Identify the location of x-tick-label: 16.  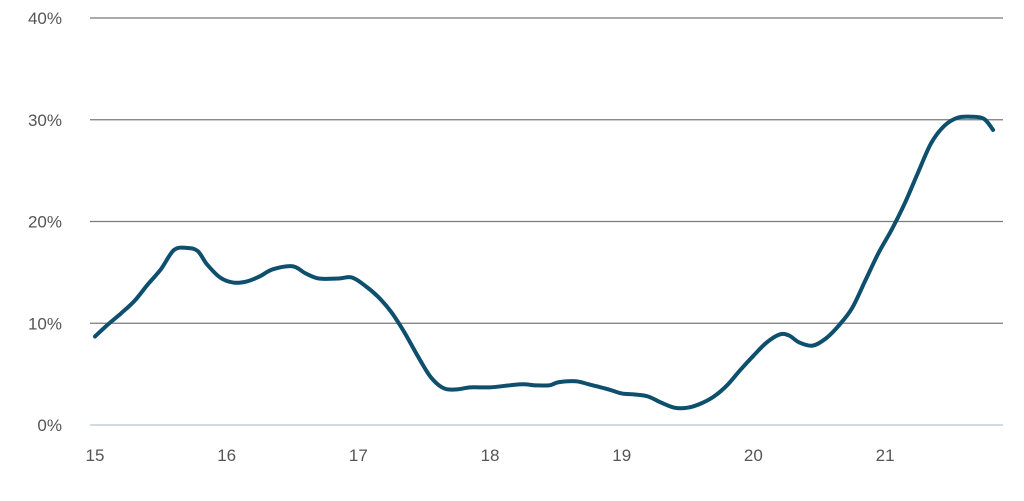
(226, 455).